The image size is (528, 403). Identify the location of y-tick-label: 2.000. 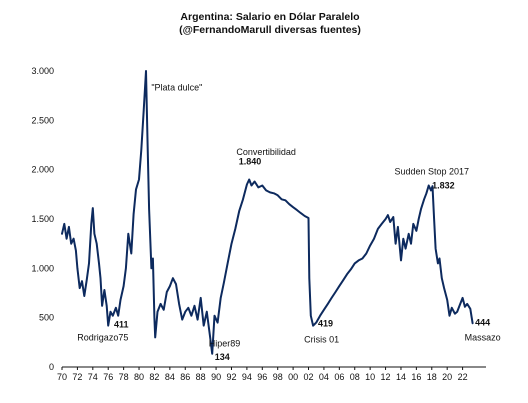
(42, 170).